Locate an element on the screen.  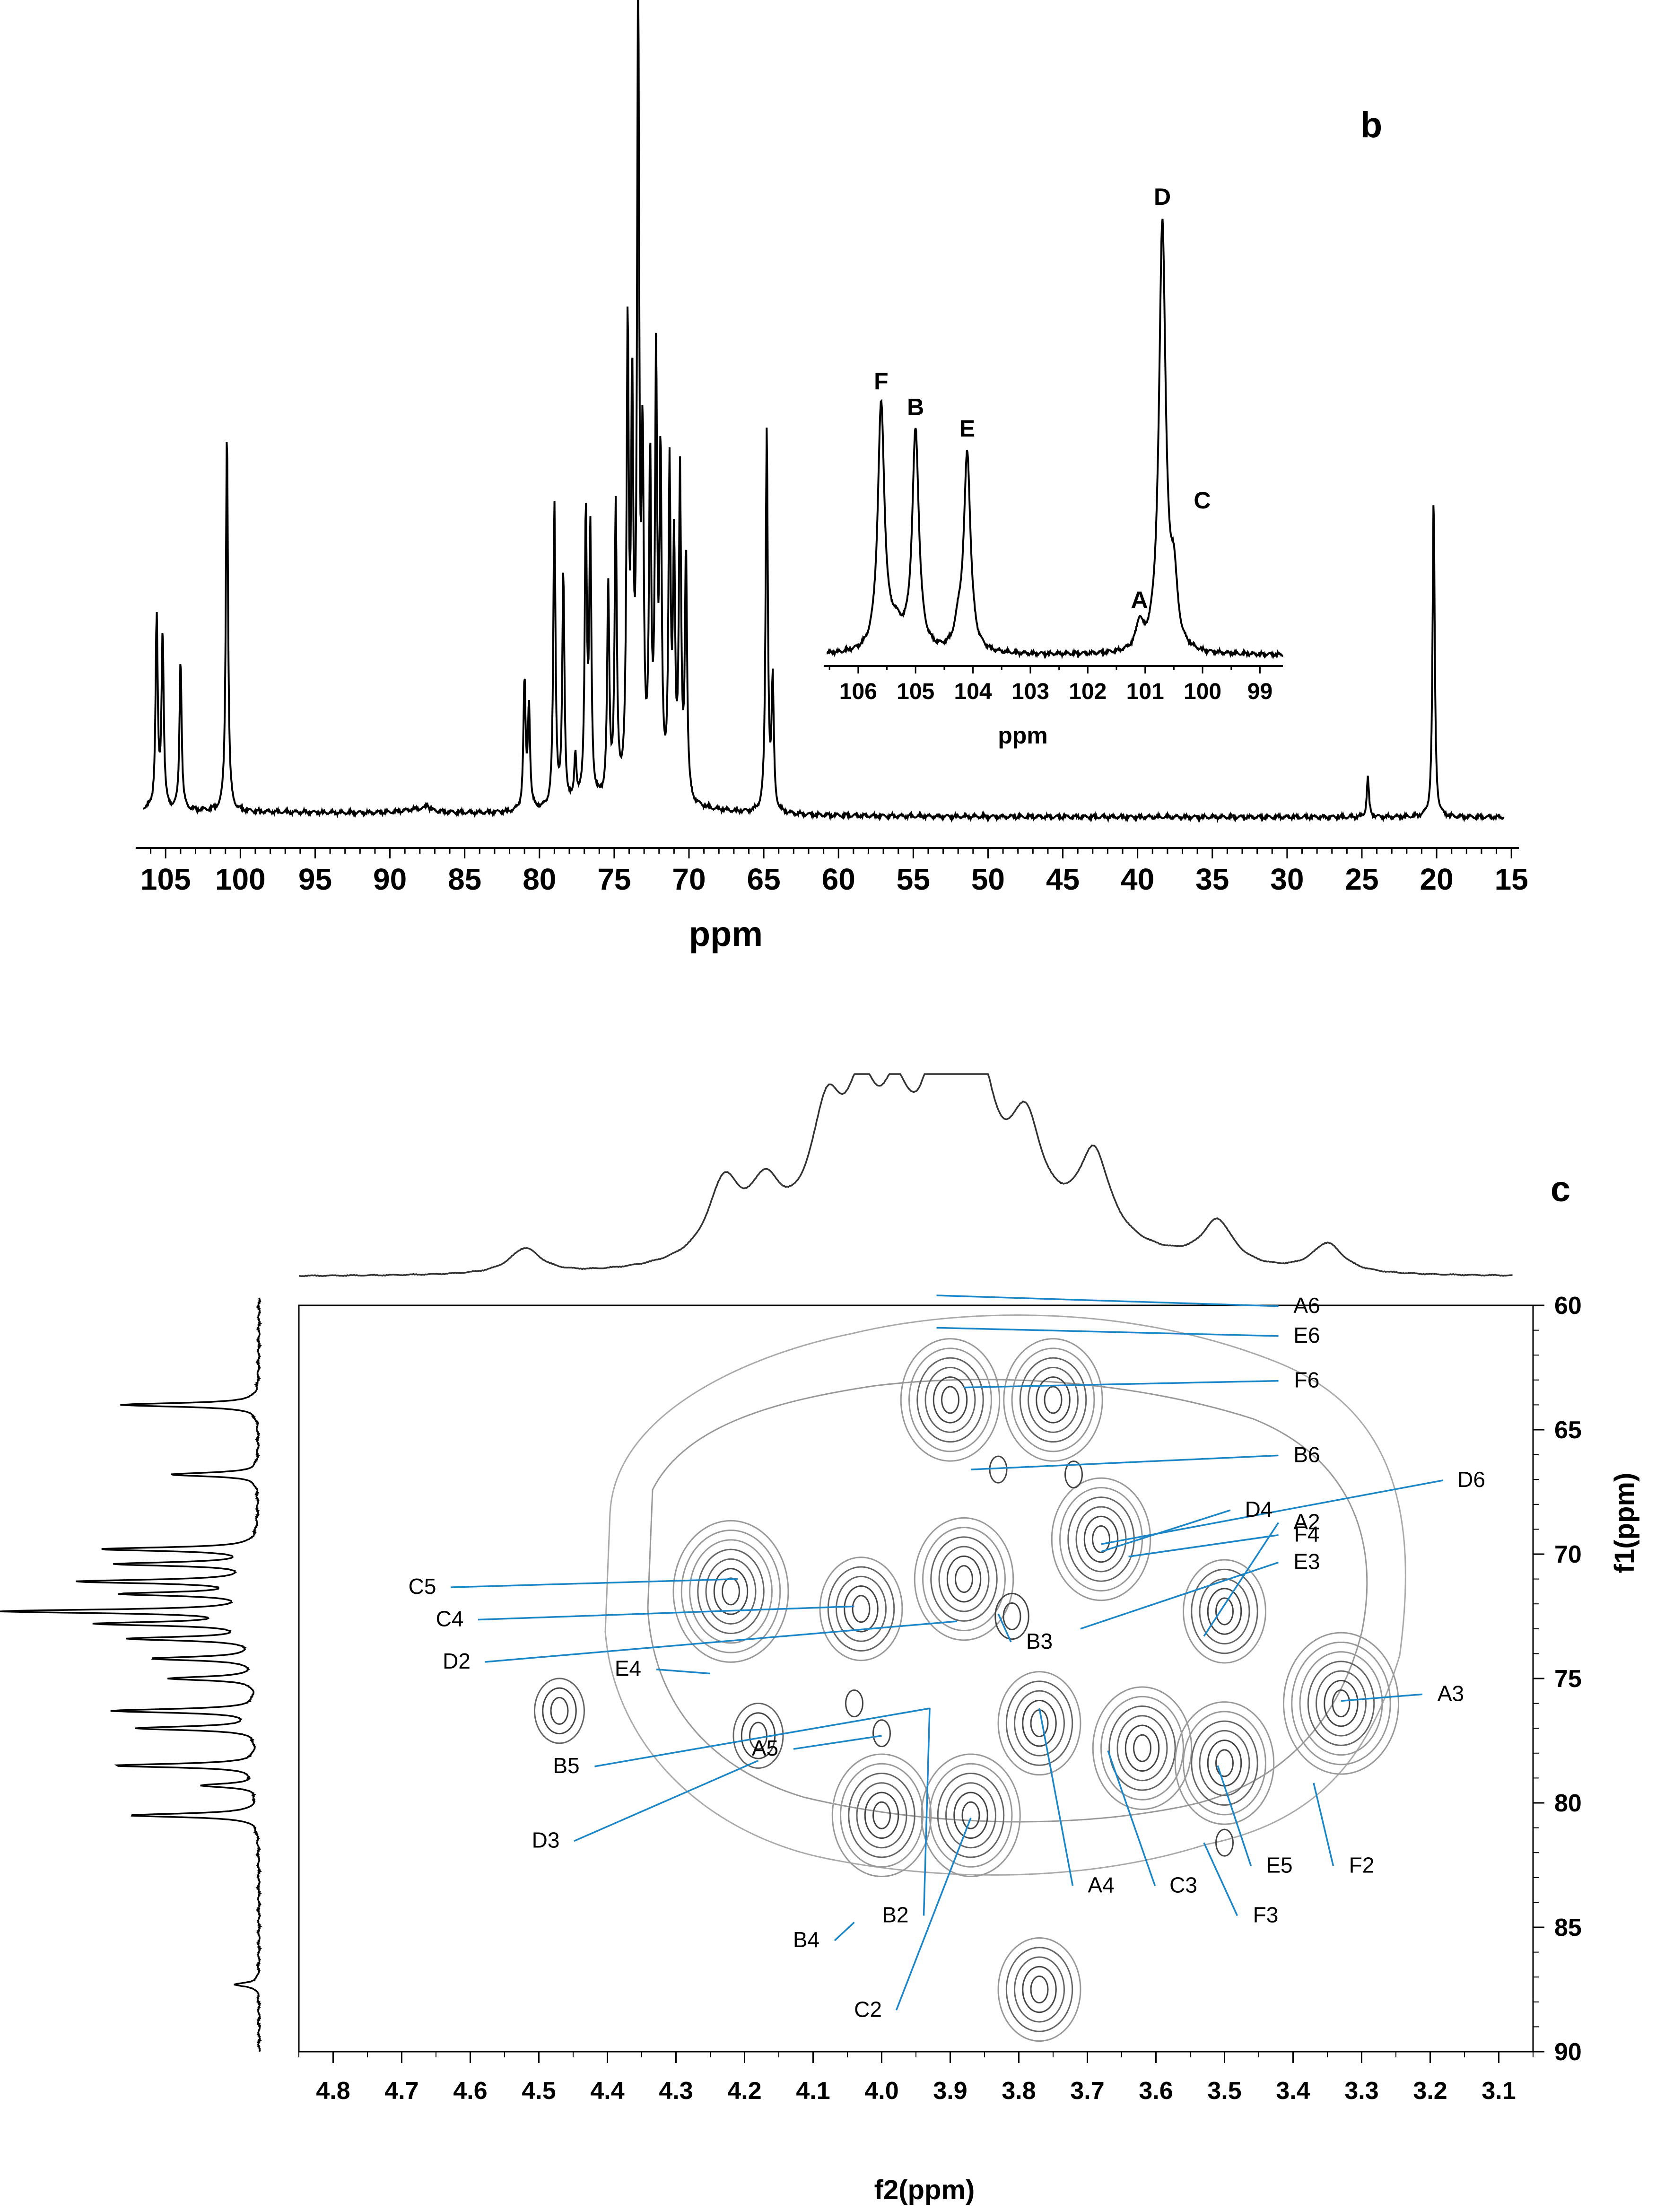
annotation-label: D3 is located at coordinates (546, 1840).